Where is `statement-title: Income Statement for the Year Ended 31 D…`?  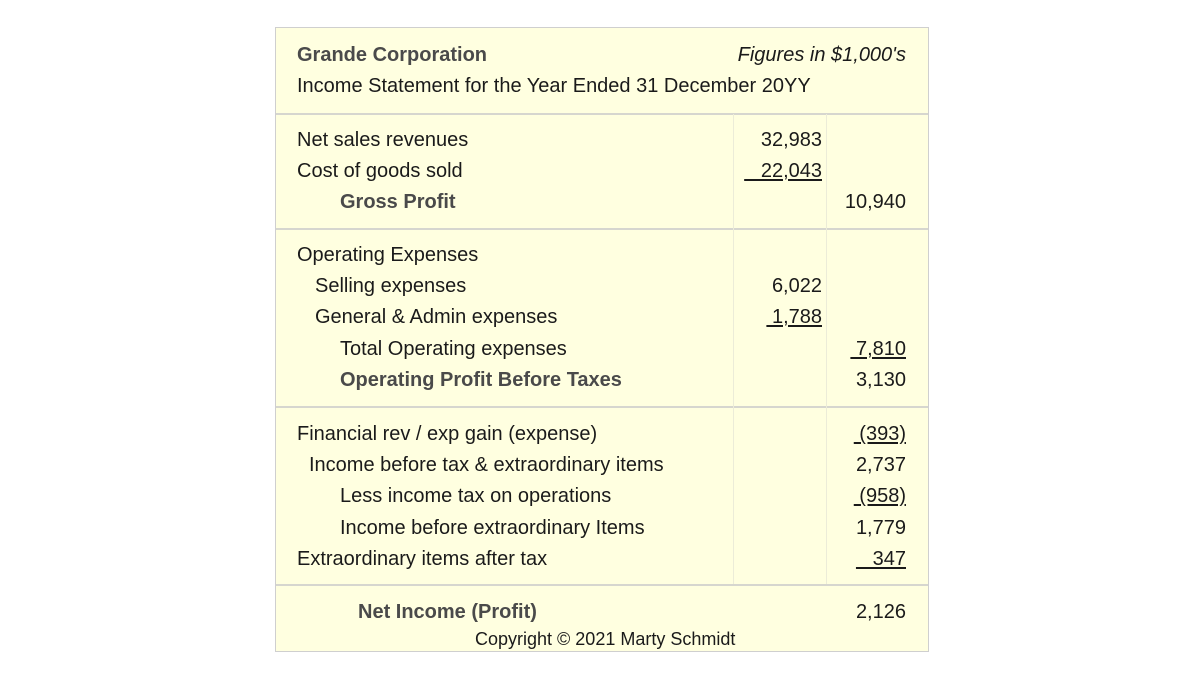 statement-title: Income Statement for the Year Ended 31 D… is located at coordinates (554, 86).